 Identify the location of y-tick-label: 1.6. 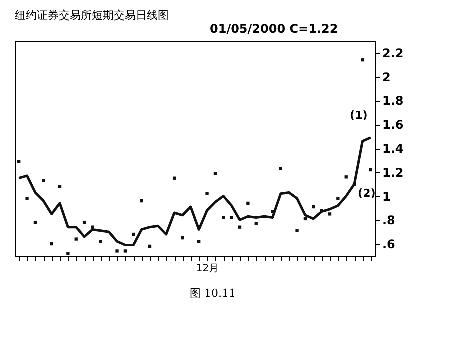
(393, 125).